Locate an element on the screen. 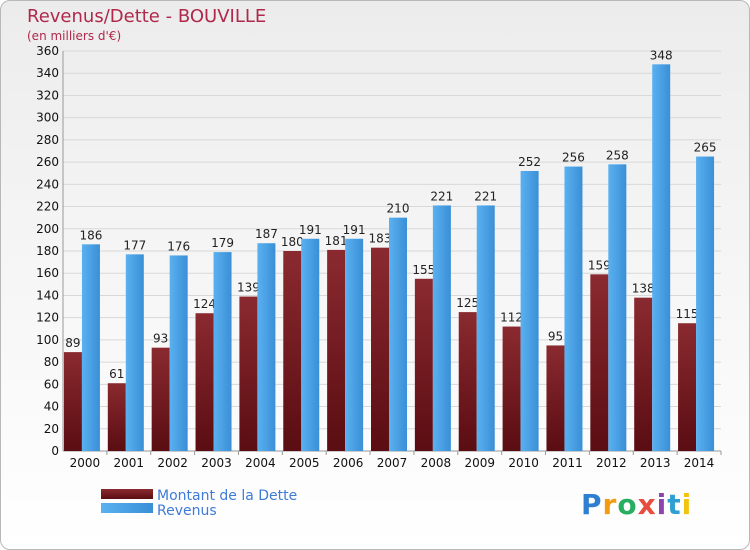 The image size is (750, 550). y-tick-label: 340 is located at coordinates (47, 73).